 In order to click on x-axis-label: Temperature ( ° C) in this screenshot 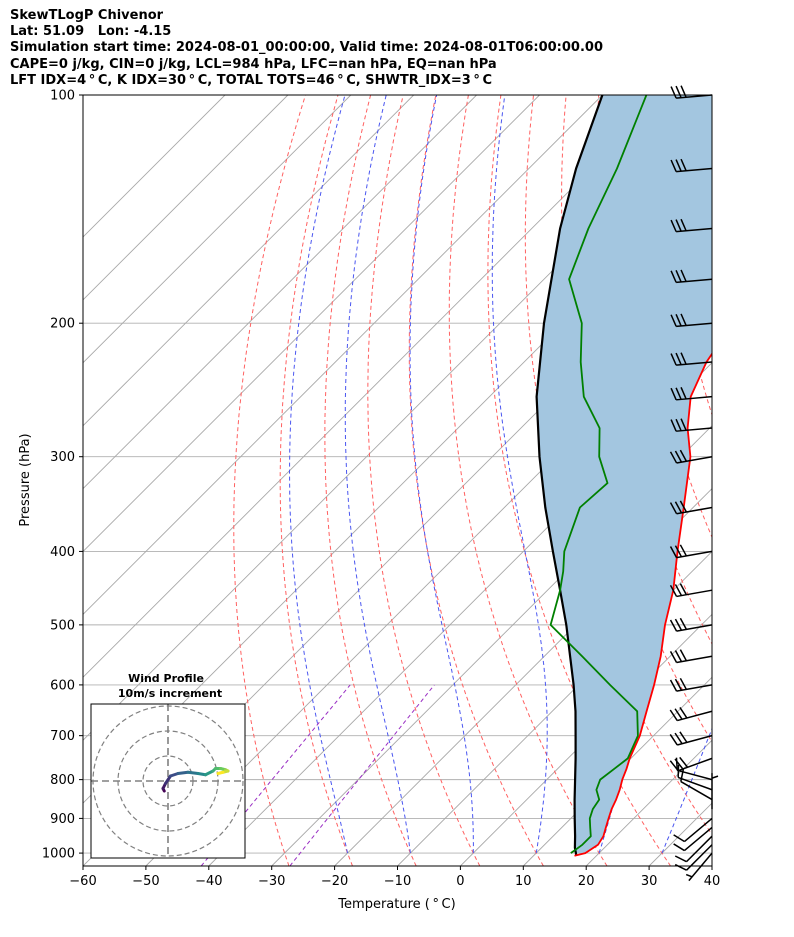, I will do `click(396, 904)`.